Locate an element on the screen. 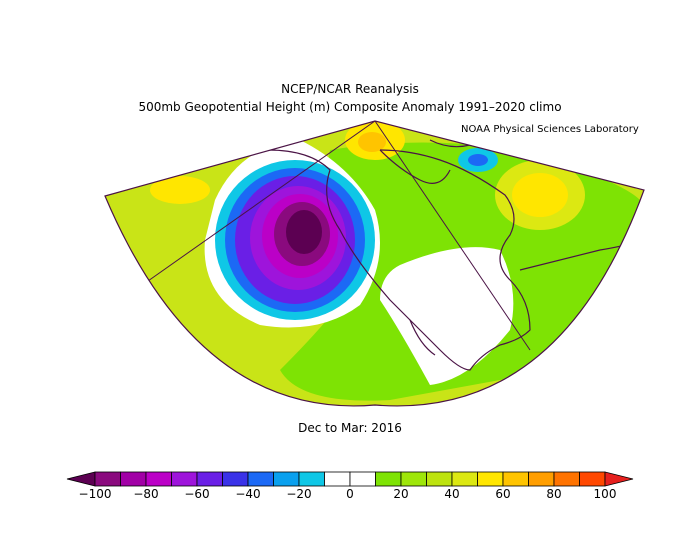  colorbar-tick-label: 20 is located at coordinates (400, 494).